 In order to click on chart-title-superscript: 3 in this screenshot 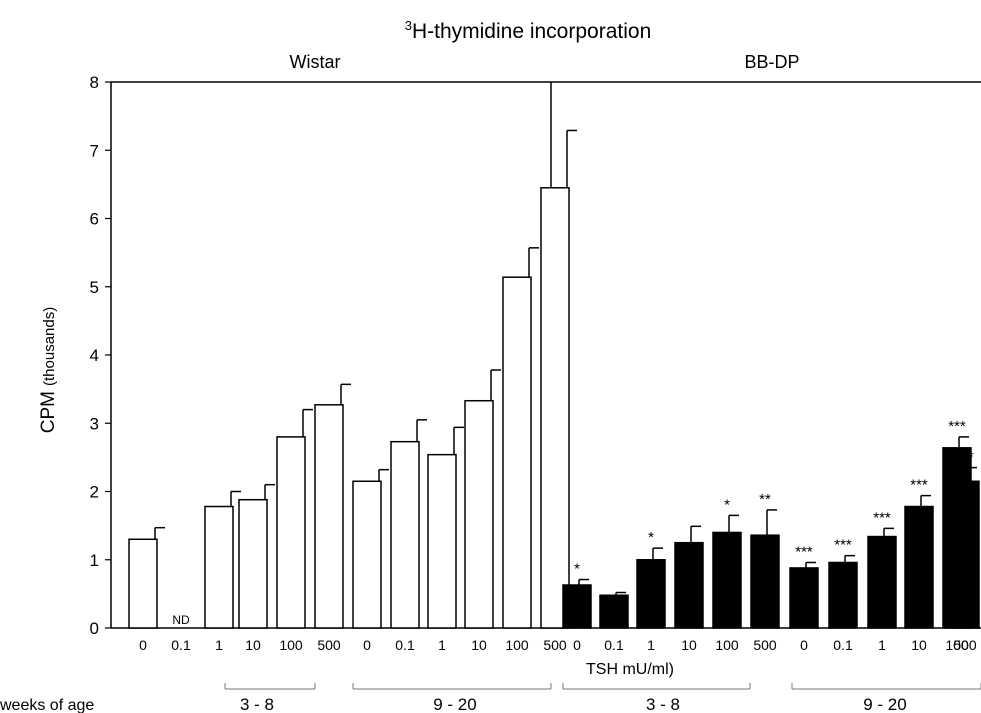, I will do `click(408, 25)`.